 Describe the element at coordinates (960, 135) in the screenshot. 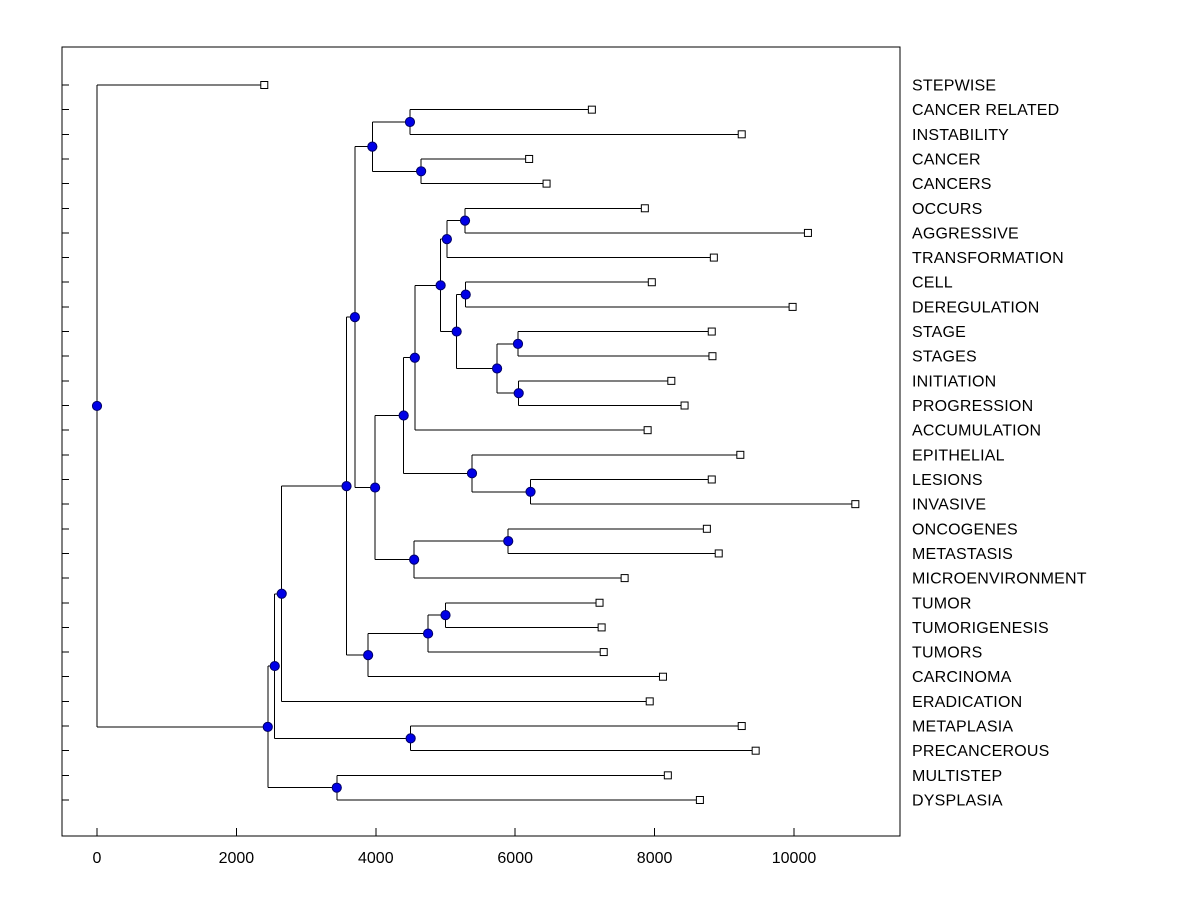

I see `leaf-label: INSTABILITY` at that location.